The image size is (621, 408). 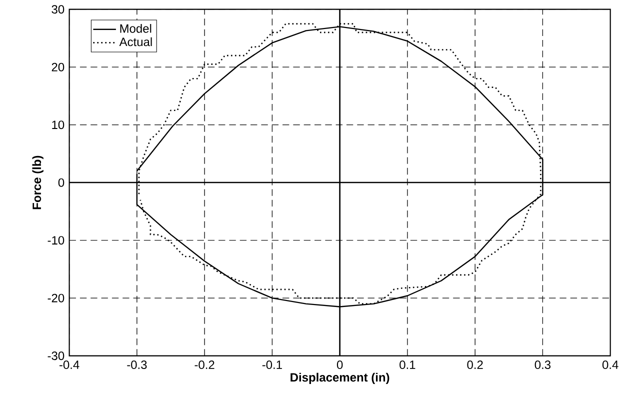 What do you see at coordinates (204, 365) in the screenshot?
I see `x-tick-label: -0.2` at bounding box center [204, 365].